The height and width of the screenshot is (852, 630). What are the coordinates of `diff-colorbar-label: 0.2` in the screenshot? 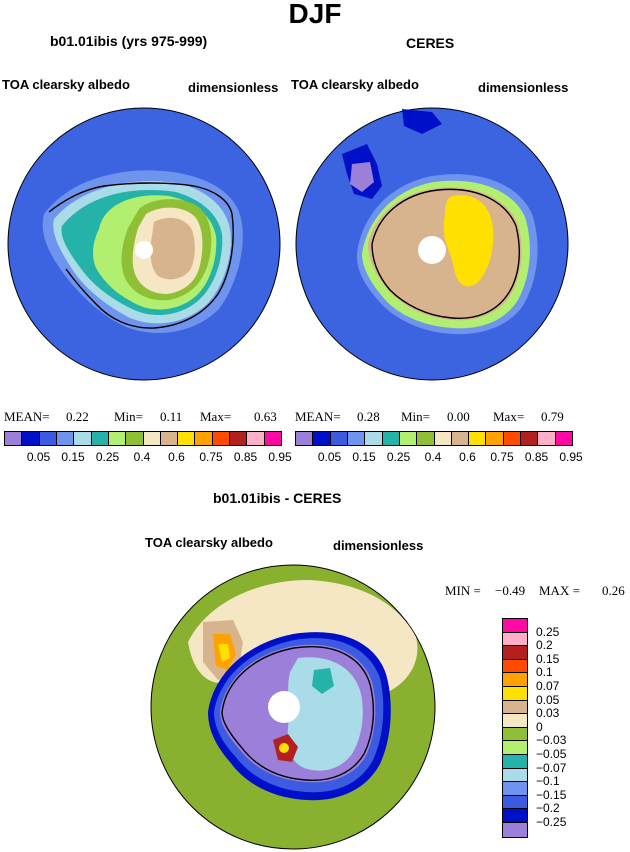 It's located at (544, 645).